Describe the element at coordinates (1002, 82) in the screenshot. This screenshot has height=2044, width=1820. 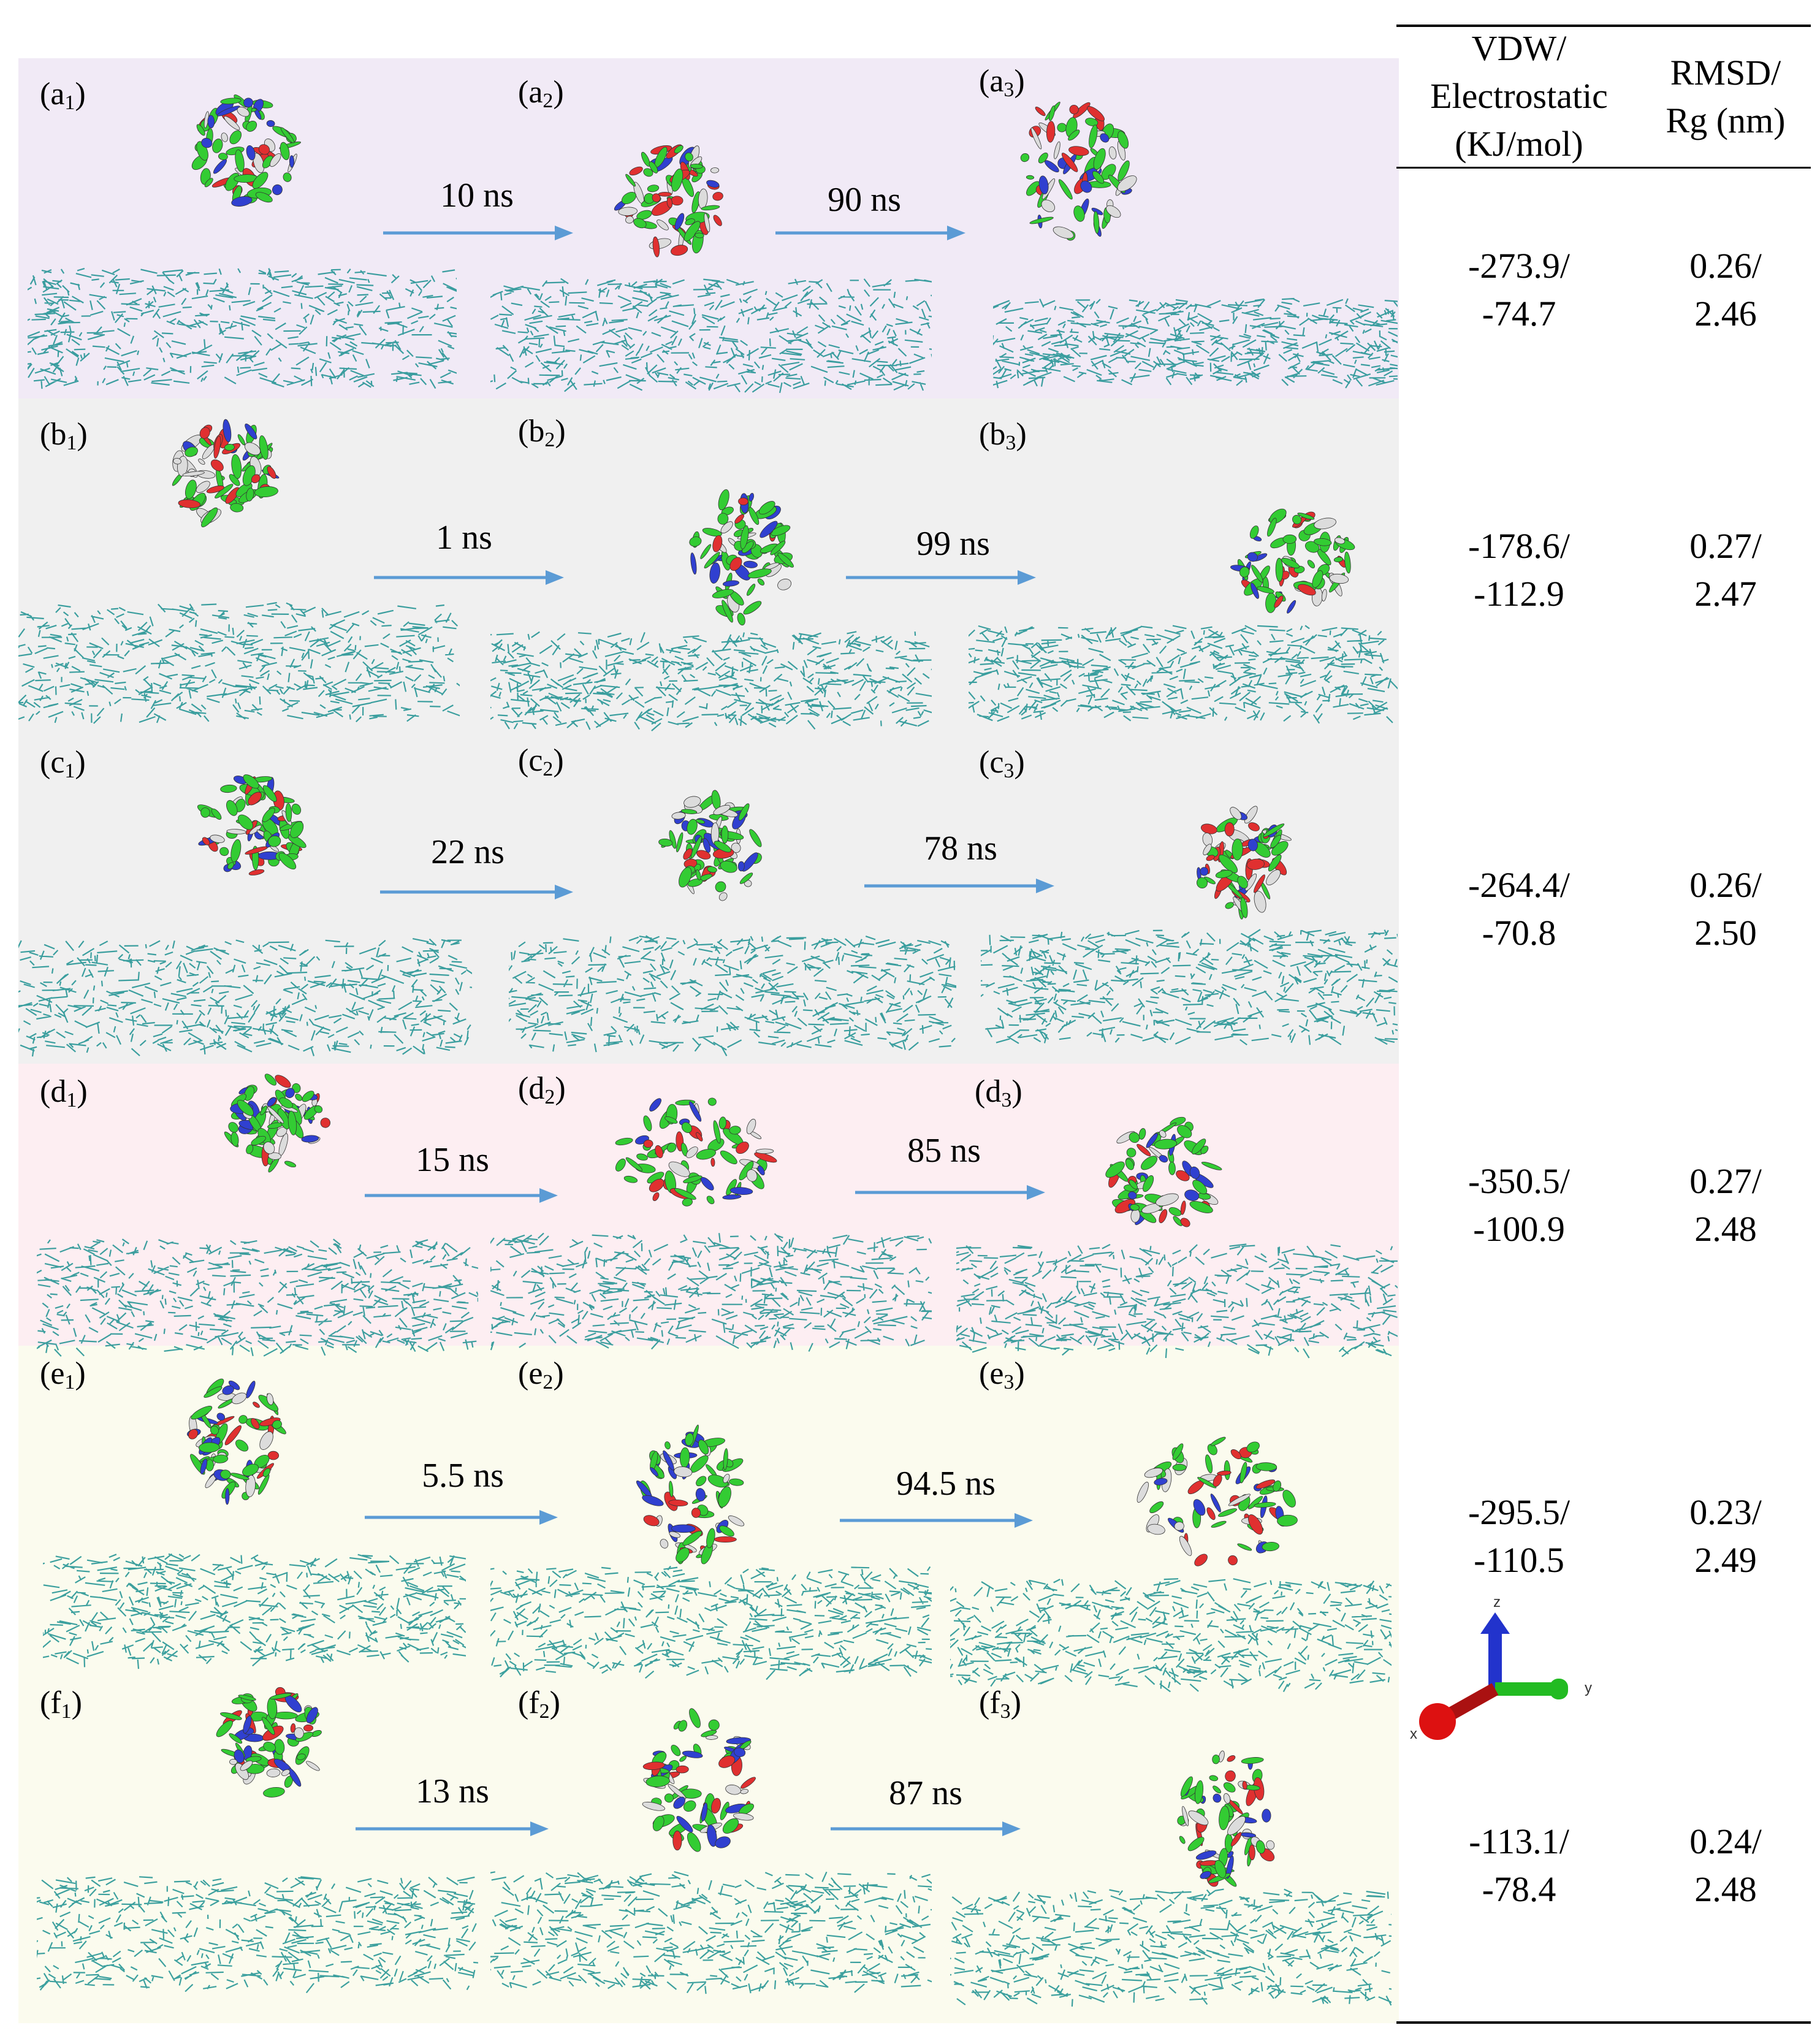
I see `panel-label-a3: (a3)` at that location.